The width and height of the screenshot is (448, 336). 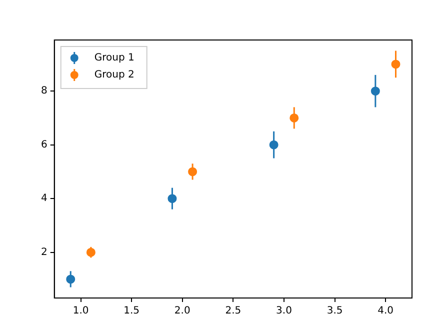 I want to click on legend-label: Group 1, so click(x=114, y=58).